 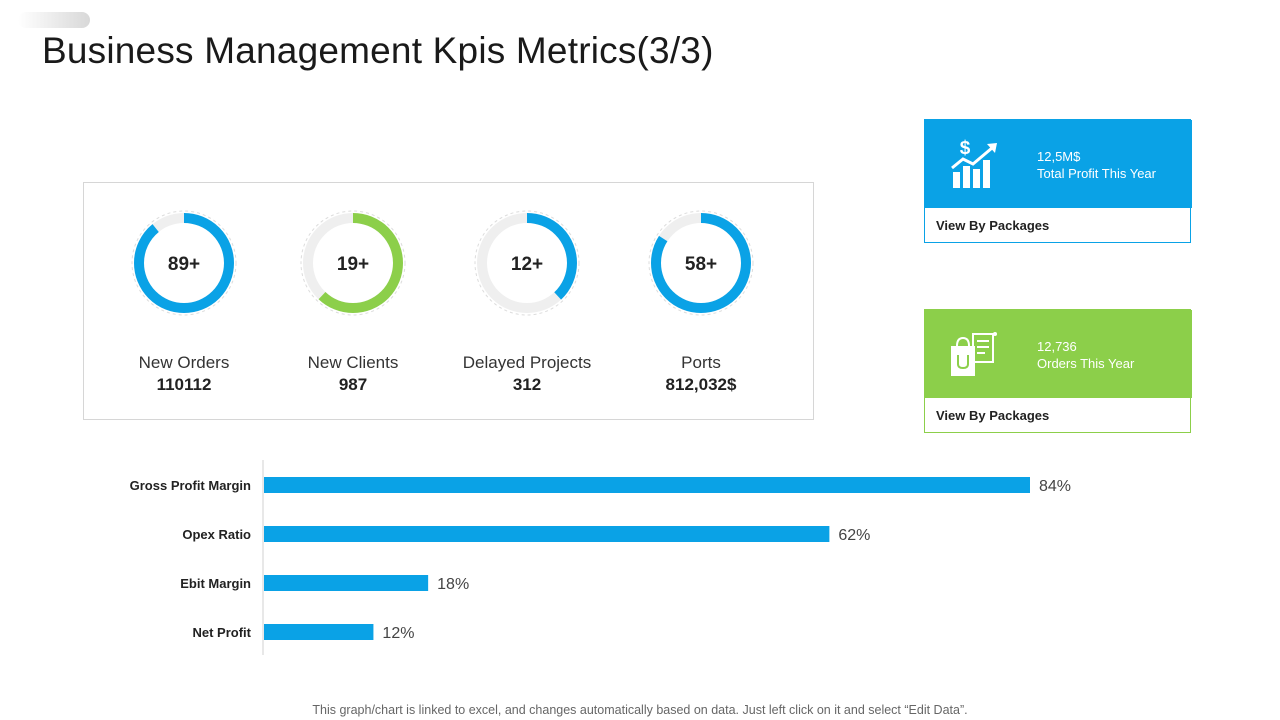 I want to click on decorative-top-bar, so click(x=54, y=20).